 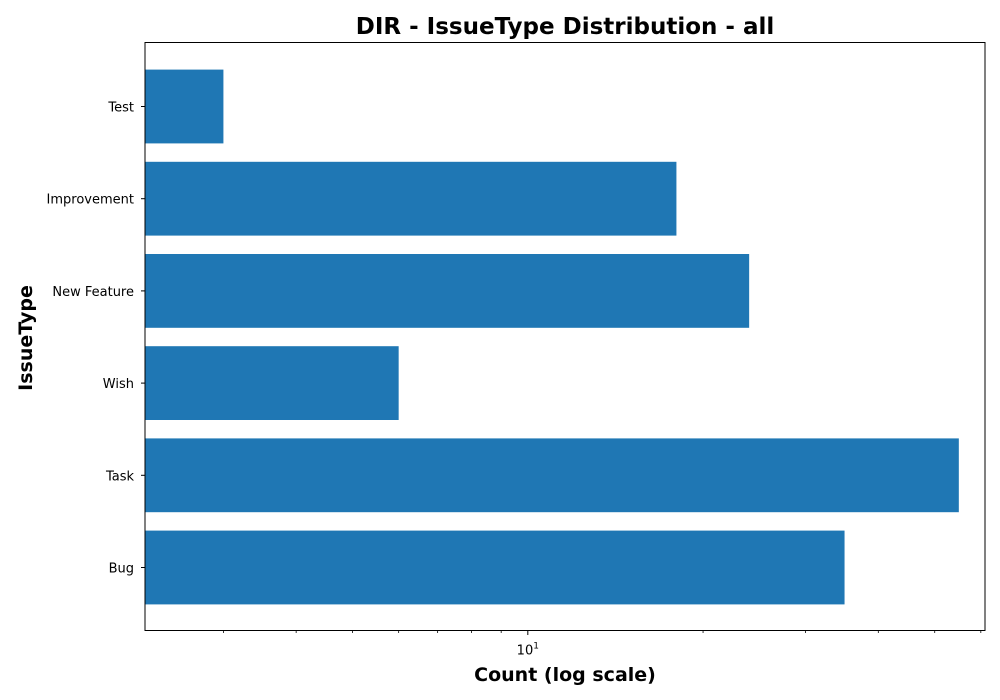 I want to click on bar-improvement, so click(x=411, y=198).